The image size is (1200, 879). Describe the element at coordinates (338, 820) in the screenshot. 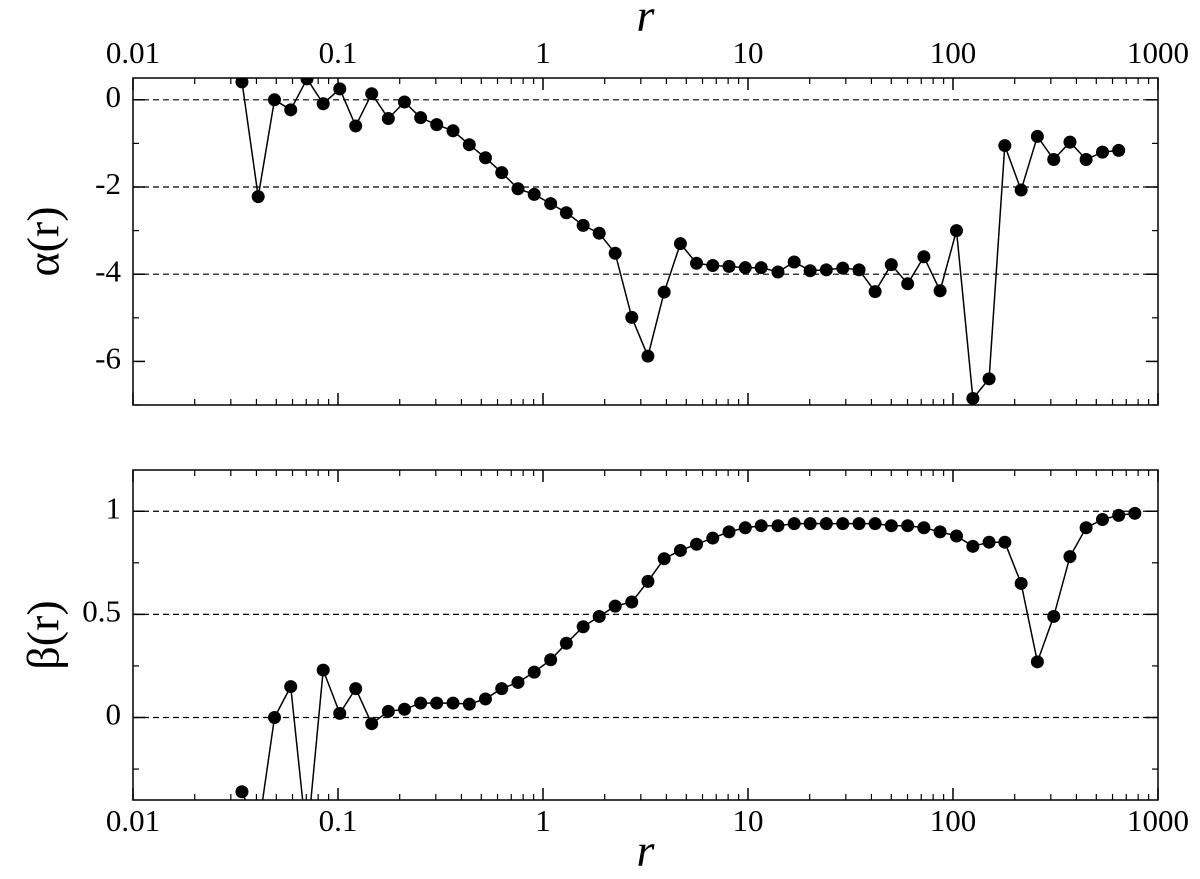

I see `x-tick-label: 0.1` at that location.